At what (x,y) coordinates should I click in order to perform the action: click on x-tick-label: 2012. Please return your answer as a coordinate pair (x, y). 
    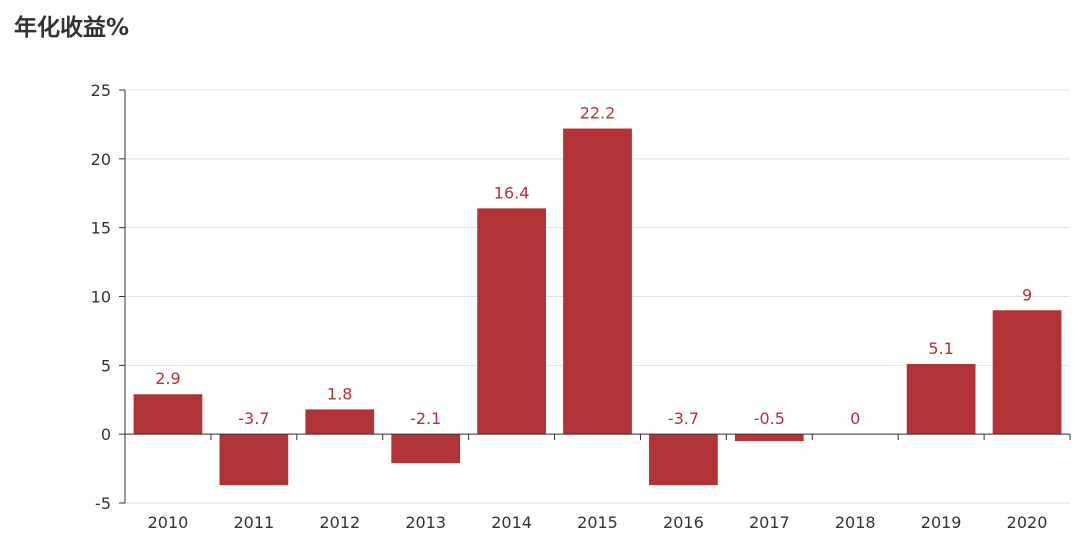
    Looking at the image, I should click on (339, 522).